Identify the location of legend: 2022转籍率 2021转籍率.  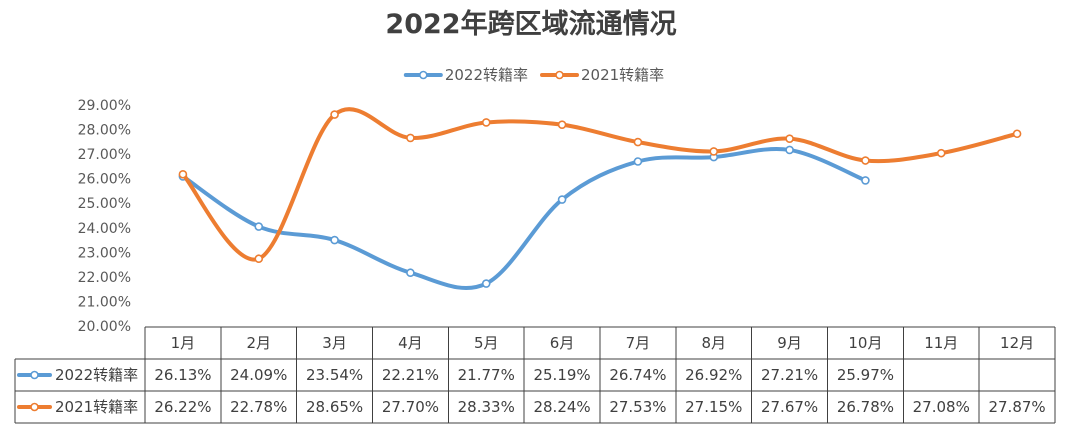
(533, 75).